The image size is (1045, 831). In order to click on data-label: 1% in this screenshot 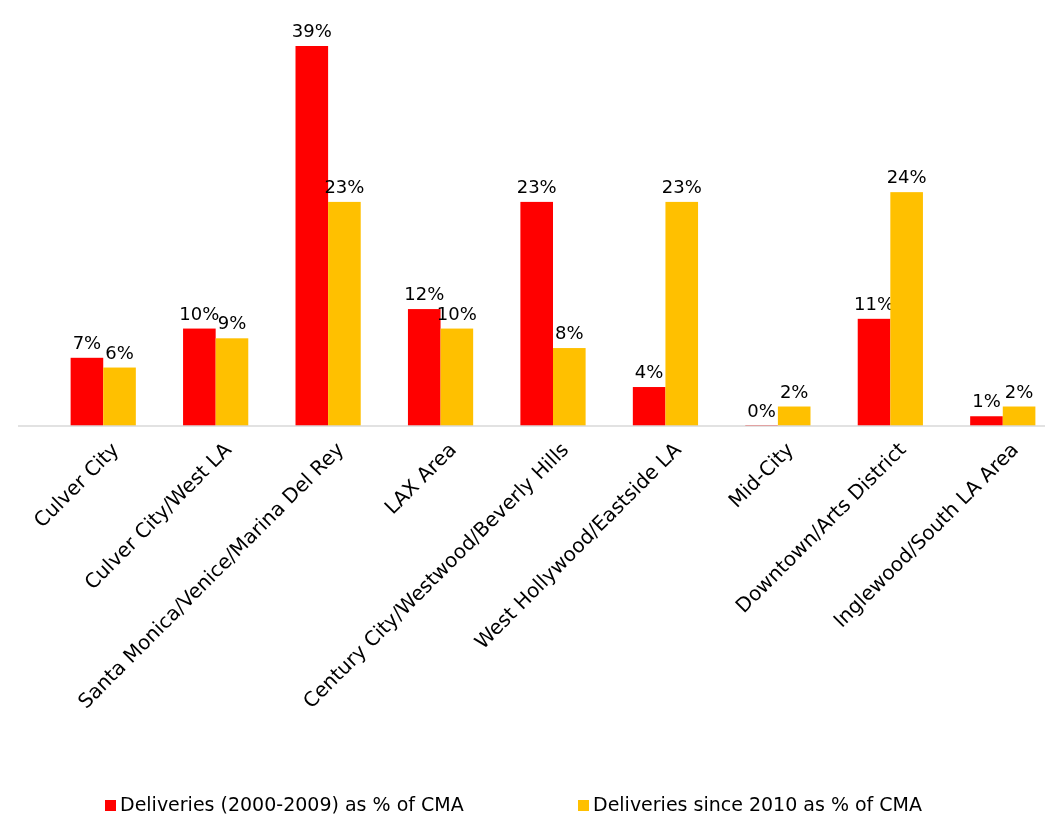, I will do `click(986, 401)`.